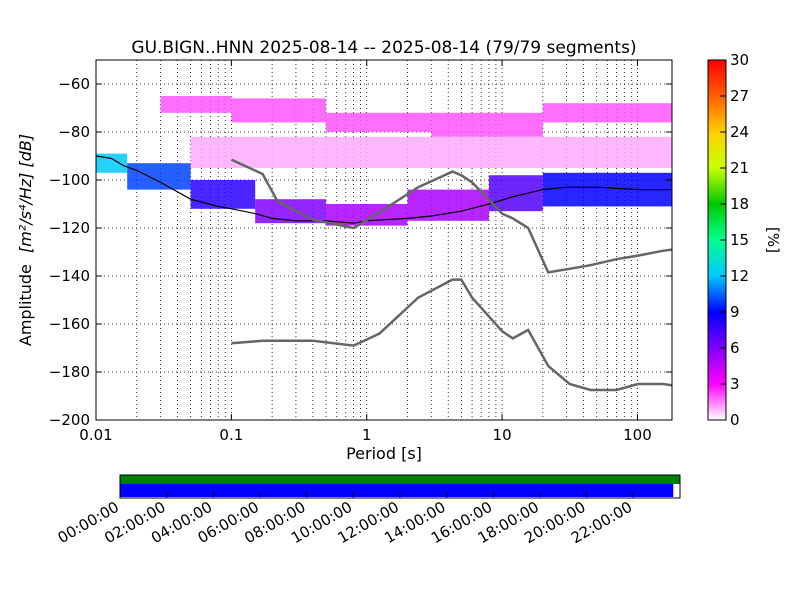 The image size is (800, 600). I want to click on colorbar-tick-label: 18, so click(739, 204).